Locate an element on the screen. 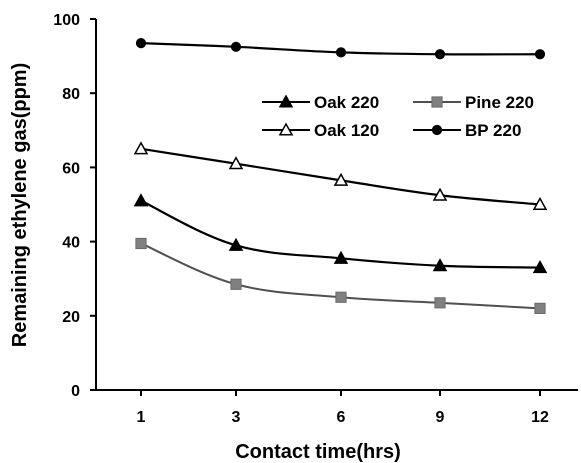 The image size is (581, 463). legend-item-oak-120: Oak 120 is located at coordinates (320, 130).